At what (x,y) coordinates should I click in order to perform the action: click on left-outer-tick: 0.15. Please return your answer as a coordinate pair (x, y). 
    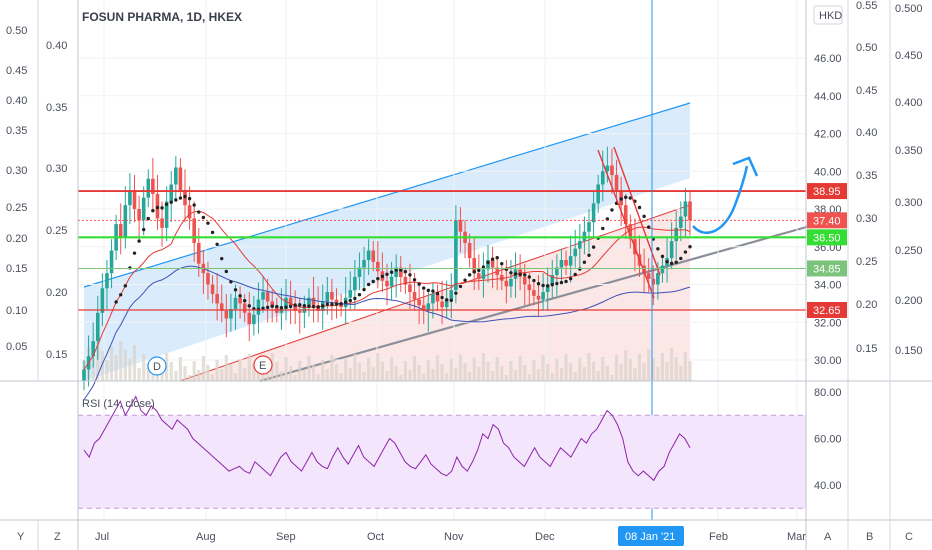
    Looking at the image, I should click on (16, 269).